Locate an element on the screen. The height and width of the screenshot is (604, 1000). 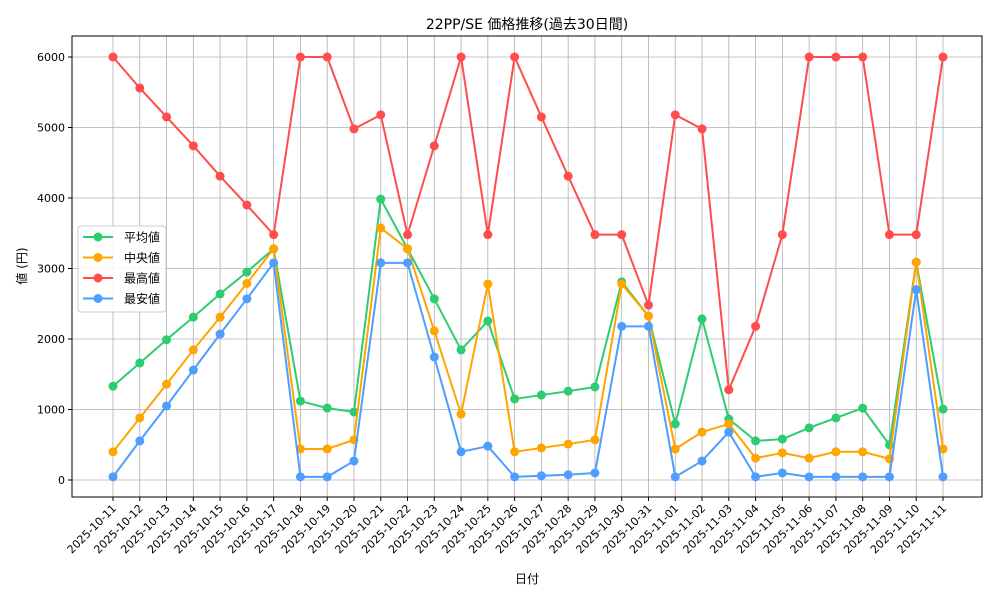
y-tick-label: 6000 is located at coordinates (51, 57).